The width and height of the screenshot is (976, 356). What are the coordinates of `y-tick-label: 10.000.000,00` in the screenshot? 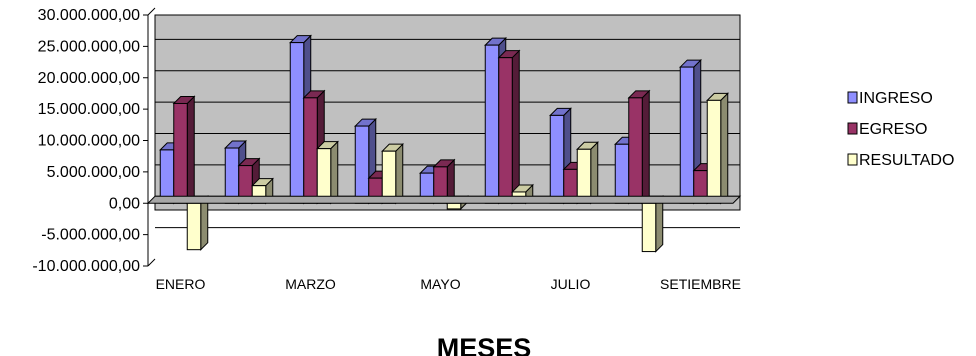 It's located at (89, 141).